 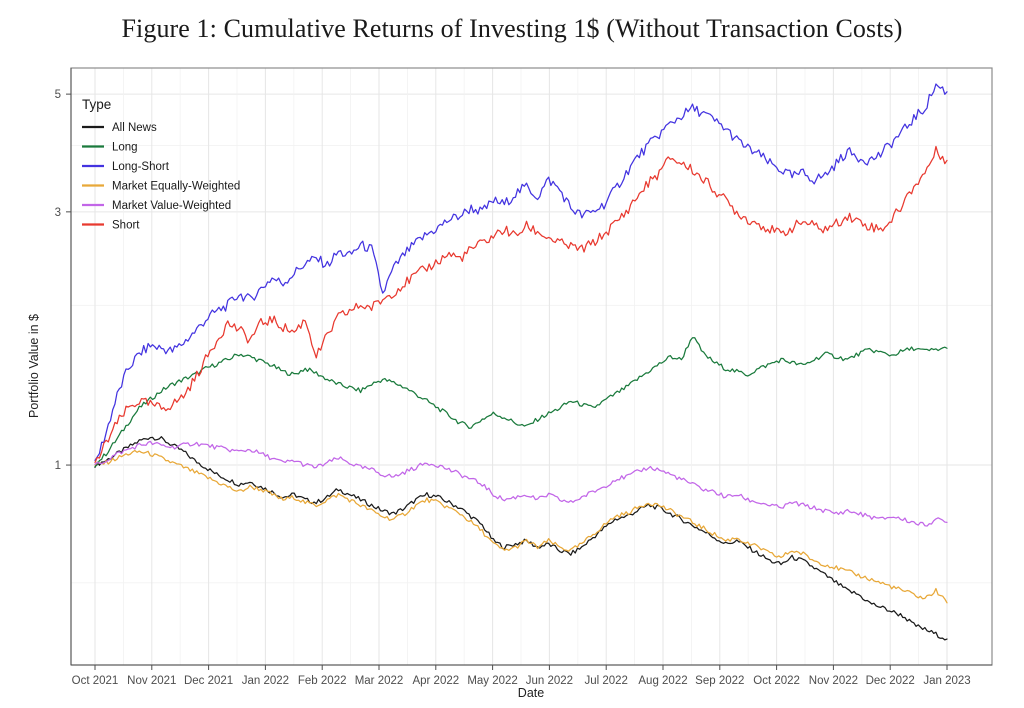 What do you see at coordinates (58, 213) in the screenshot?
I see `y-tick-label: 3` at bounding box center [58, 213].